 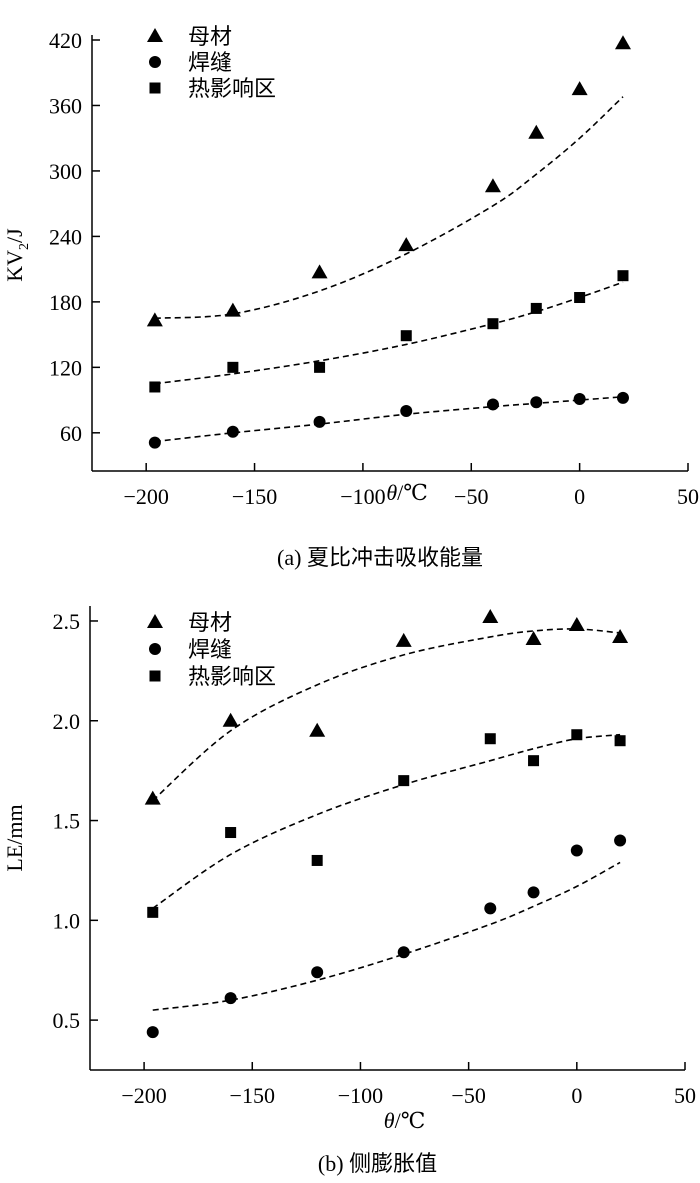 What do you see at coordinates (386, 821) in the screenshot?
I see `fit-curve-square` at bounding box center [386, 821].